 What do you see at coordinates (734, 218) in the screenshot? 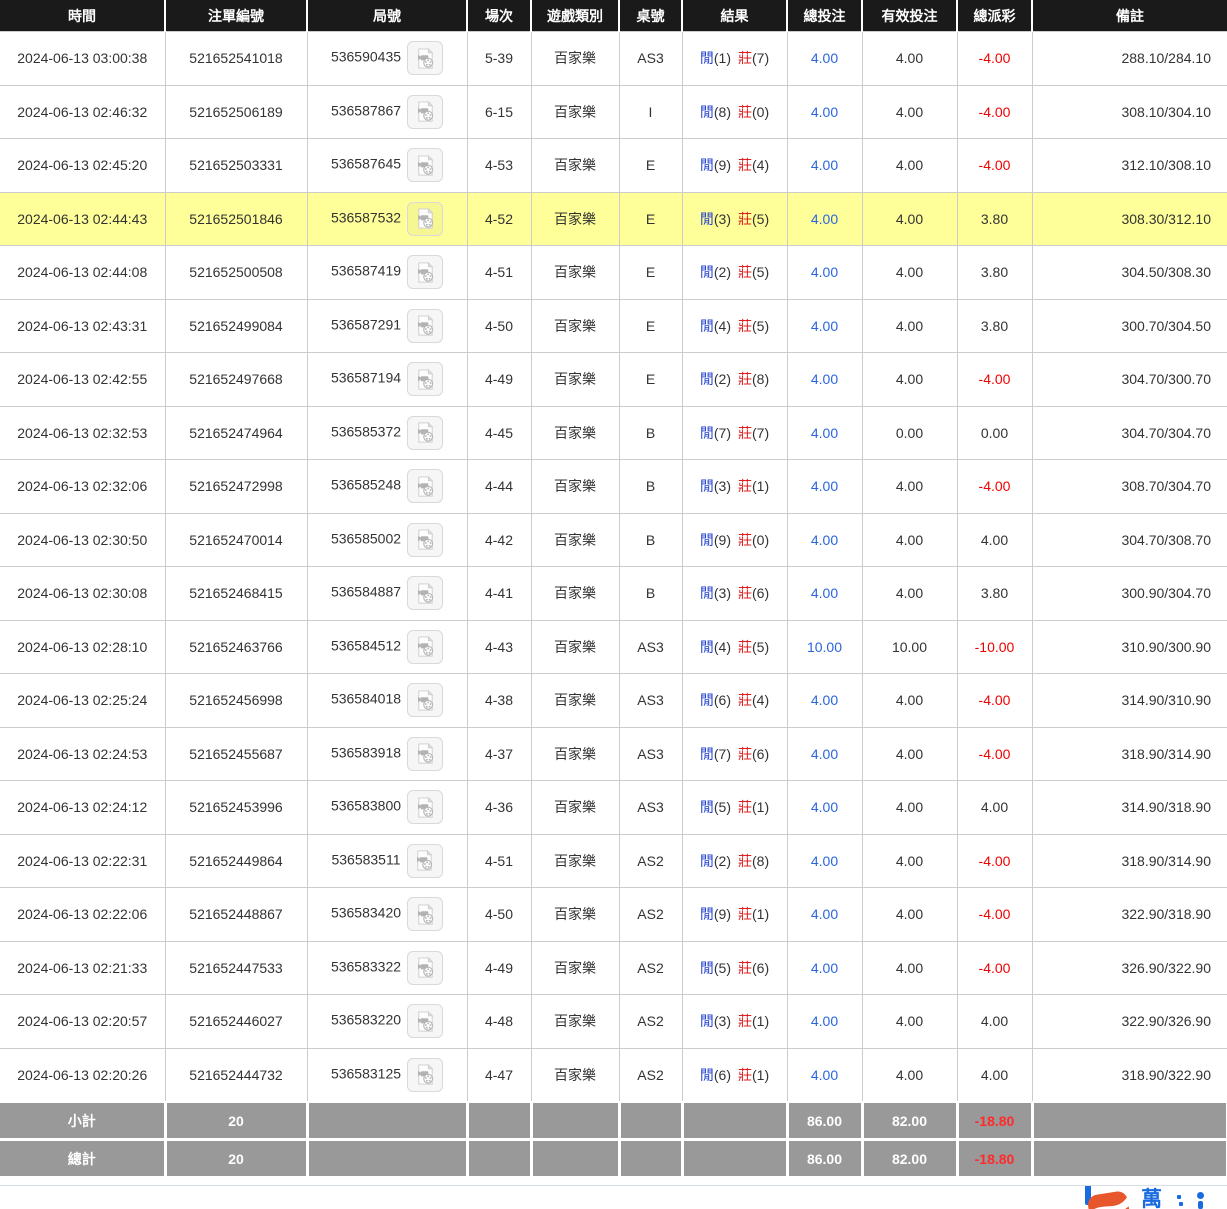
I see `cell-result: 閒(3) 莊(5)` at bounding box center [734, 218].